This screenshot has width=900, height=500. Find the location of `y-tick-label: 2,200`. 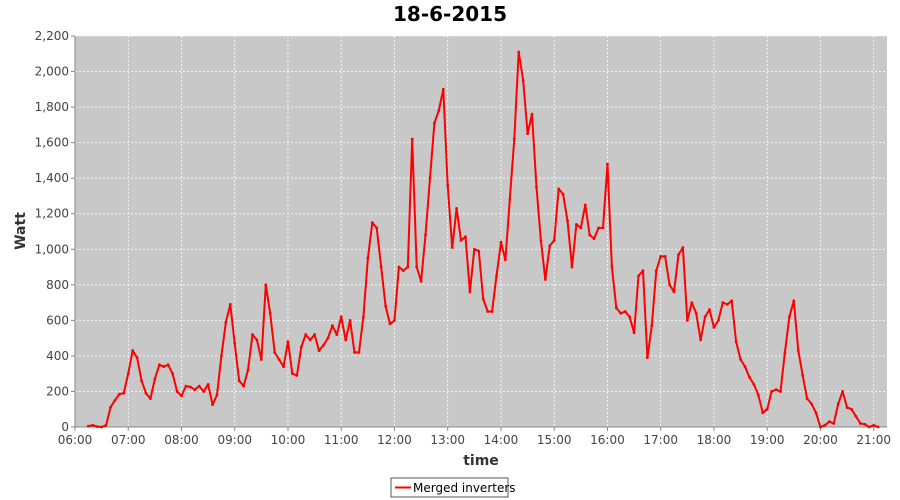

y-tick-label: 2,200 is located at coordinates (52, 36).